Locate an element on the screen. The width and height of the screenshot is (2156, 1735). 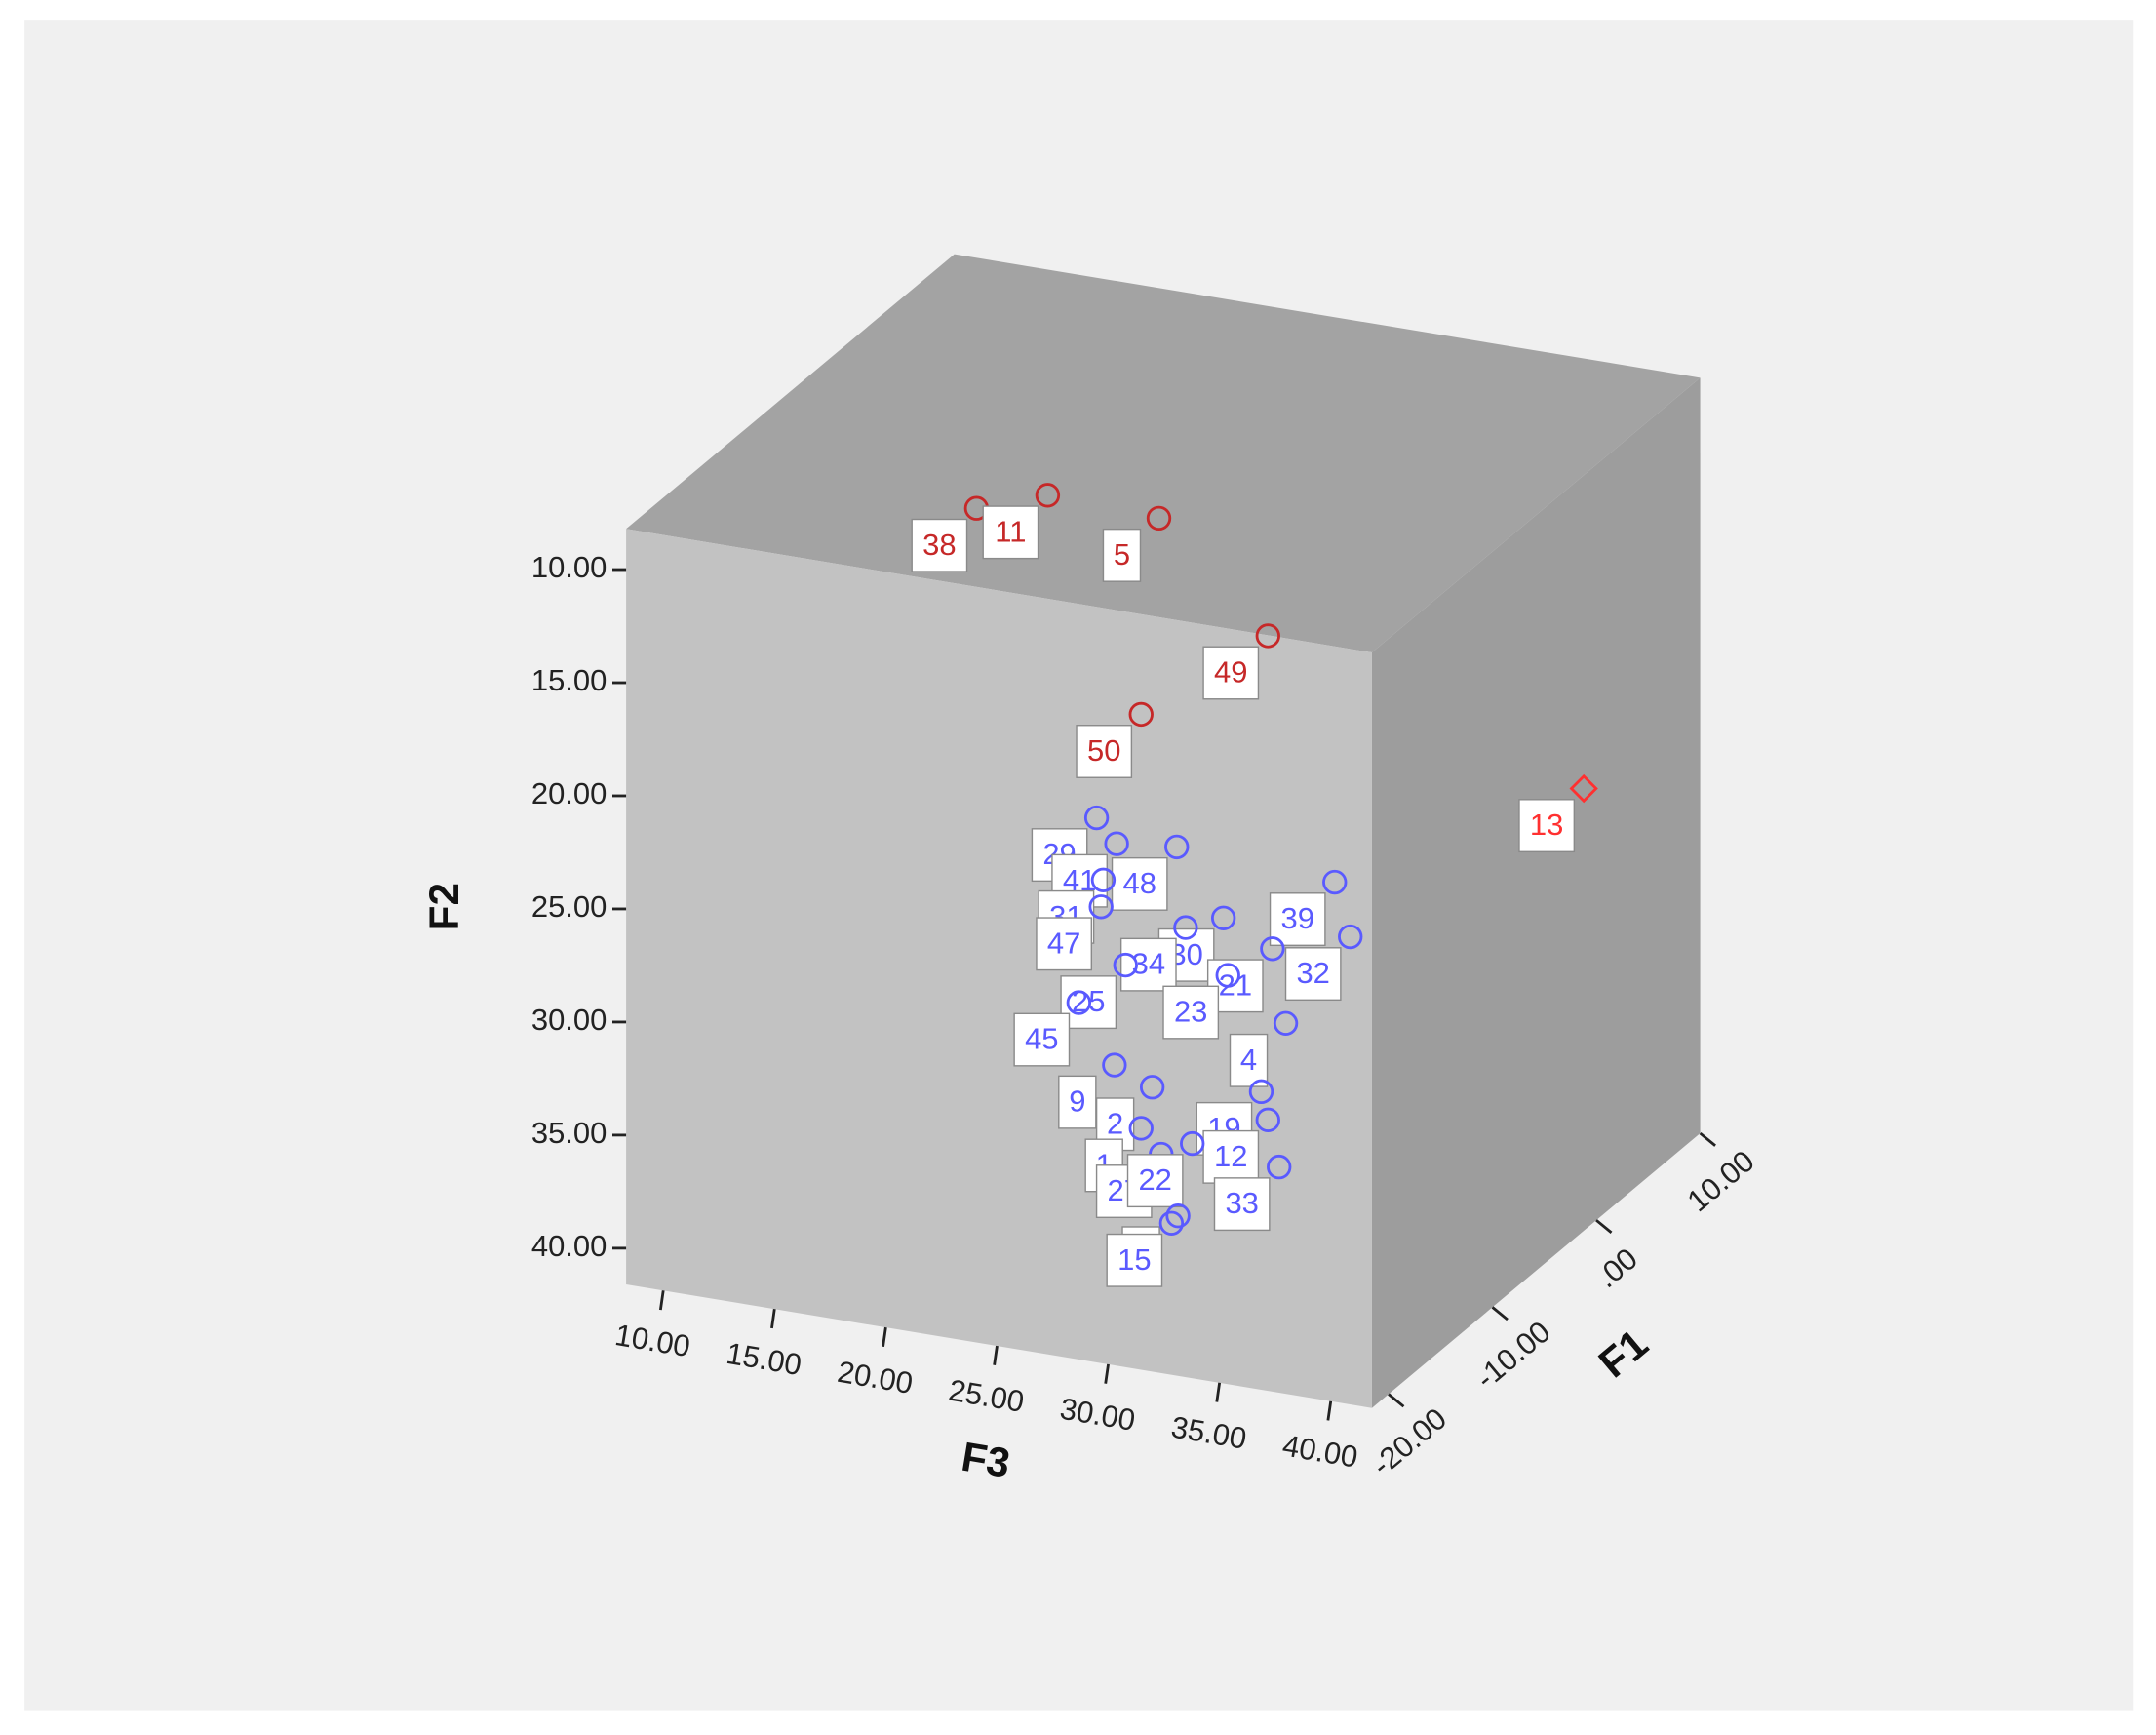
y-tick-label: 15.00 is located at coordinates (569, 680).